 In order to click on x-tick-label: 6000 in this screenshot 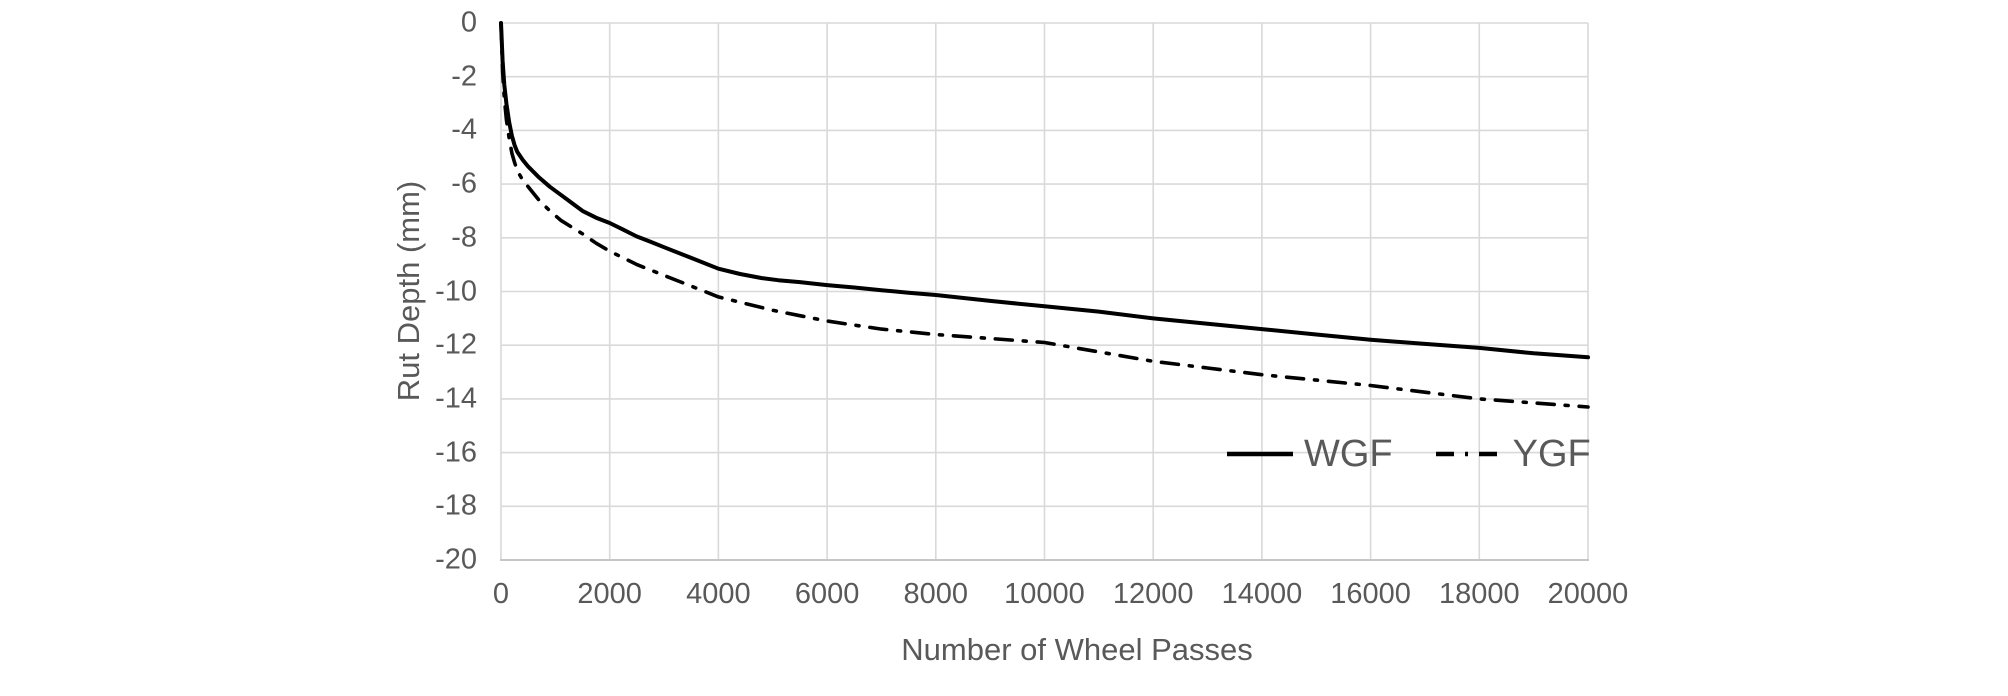, I will do `click(827, 594)`.